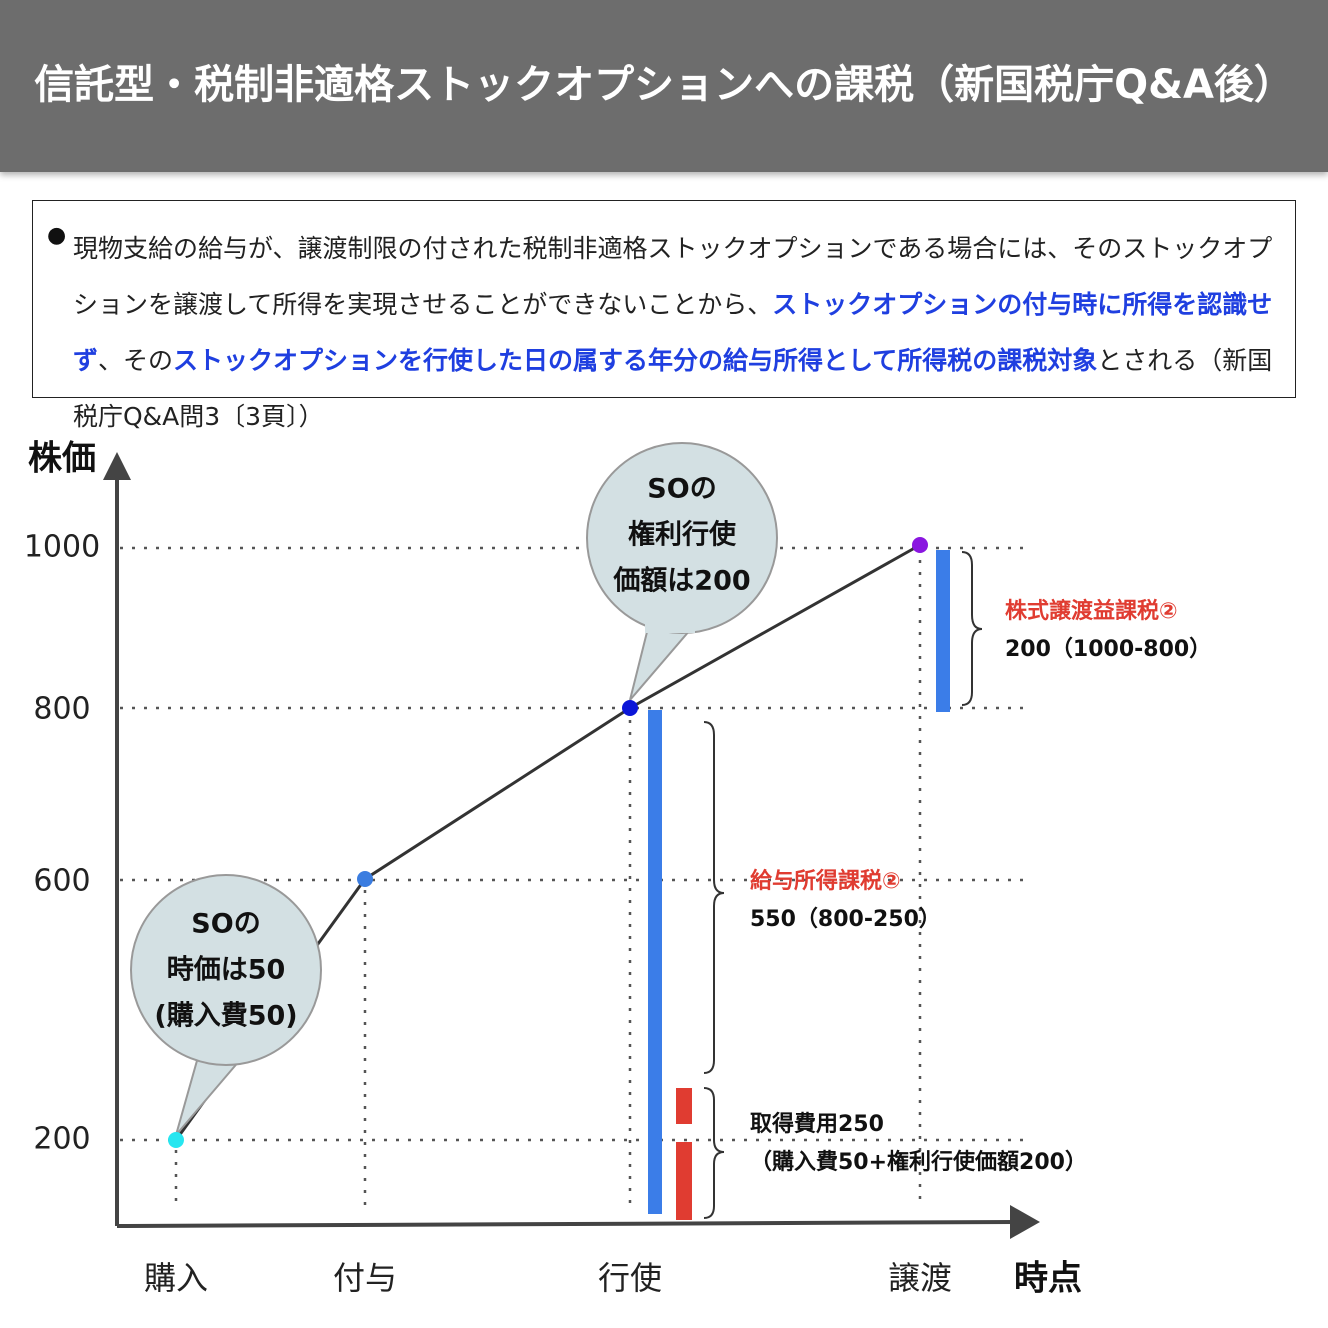  I want to click on braces, so click(843, 885).